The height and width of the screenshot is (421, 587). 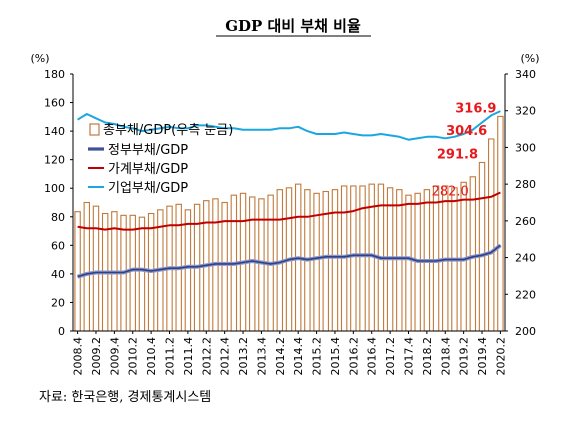 What do you see at coordinates (39, 58) in the screenshot?
I see `left-axis-unit: (%)` at bounding box center [39, 58].